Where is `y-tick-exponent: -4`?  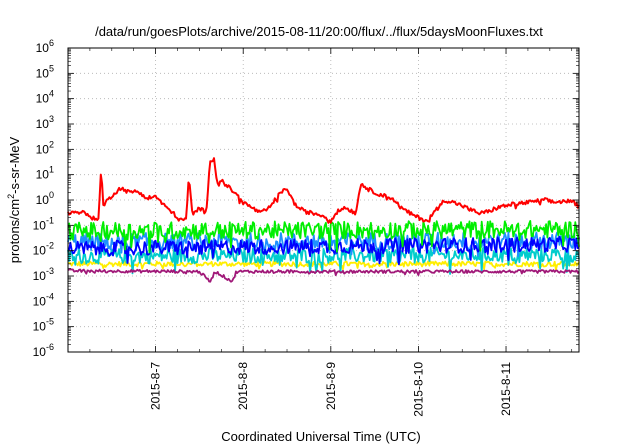 y-tick-exponent: -4 is located at coordinates (50, 296).